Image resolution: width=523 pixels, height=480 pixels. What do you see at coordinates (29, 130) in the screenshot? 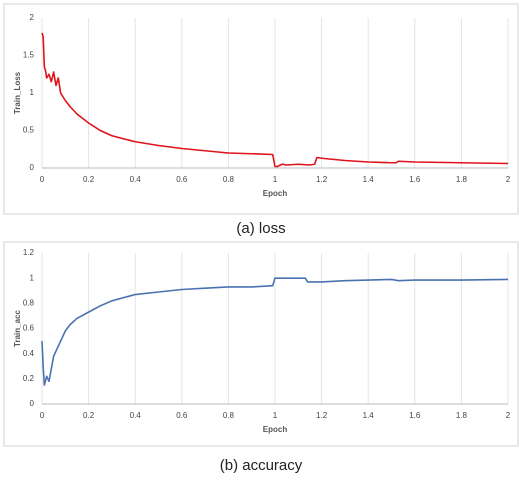
I see `y-tick-label: 0.5` at bounding box center [29, 130].